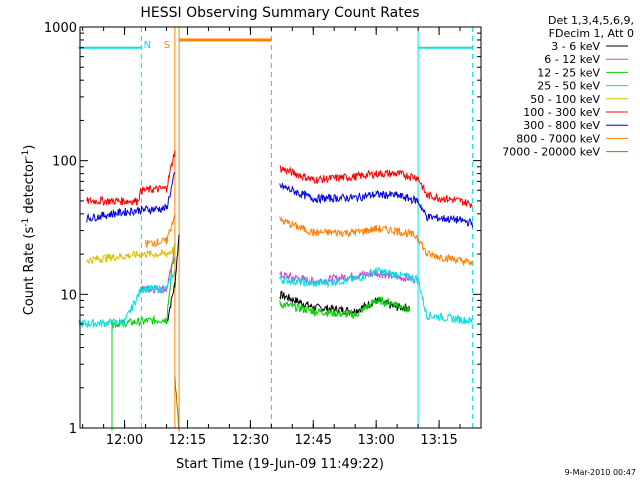 This screenshot has width=640, height=480. What do you see at coordinates (147, 45) in the screenshot?
I see `marker-label-n: N` at bounding box center [147, 45].